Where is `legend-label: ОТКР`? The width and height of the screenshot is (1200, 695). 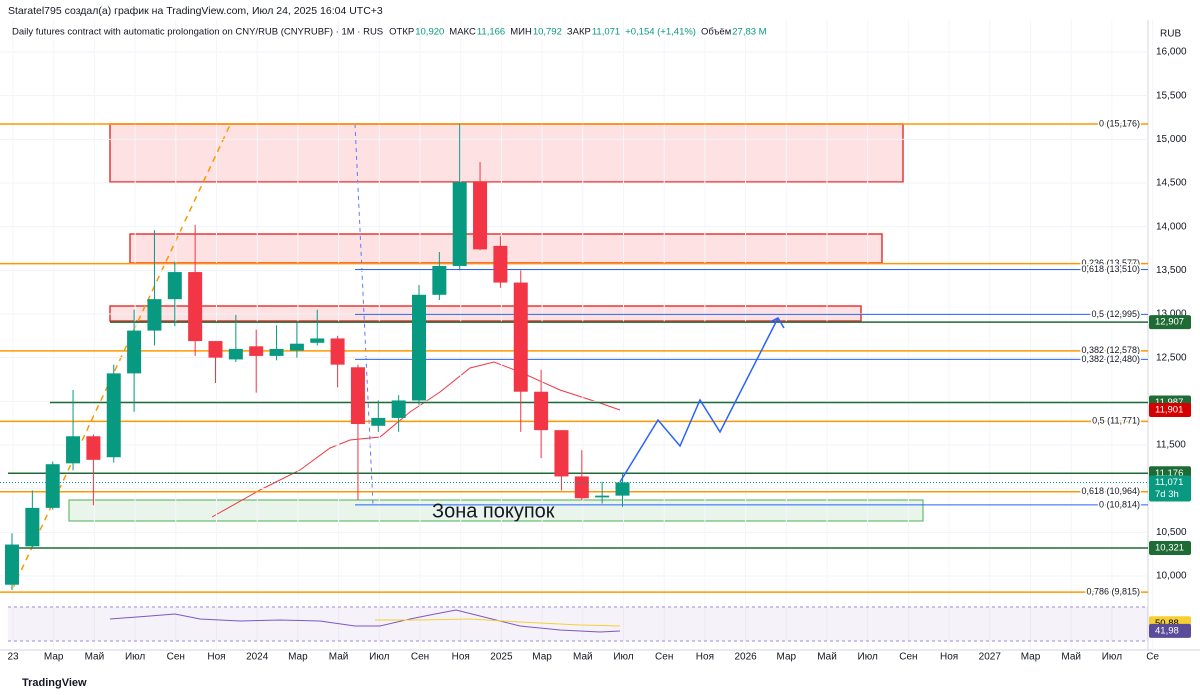 legend-label: ОТКР is located at coordinates (401, 32).